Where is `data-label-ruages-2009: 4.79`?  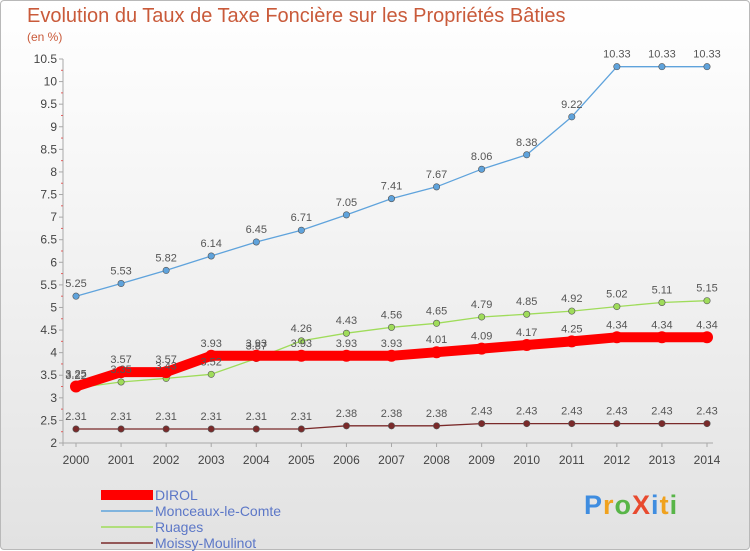 data-label-ruages-2009: 4.79 is located at coordinates (481, 305).